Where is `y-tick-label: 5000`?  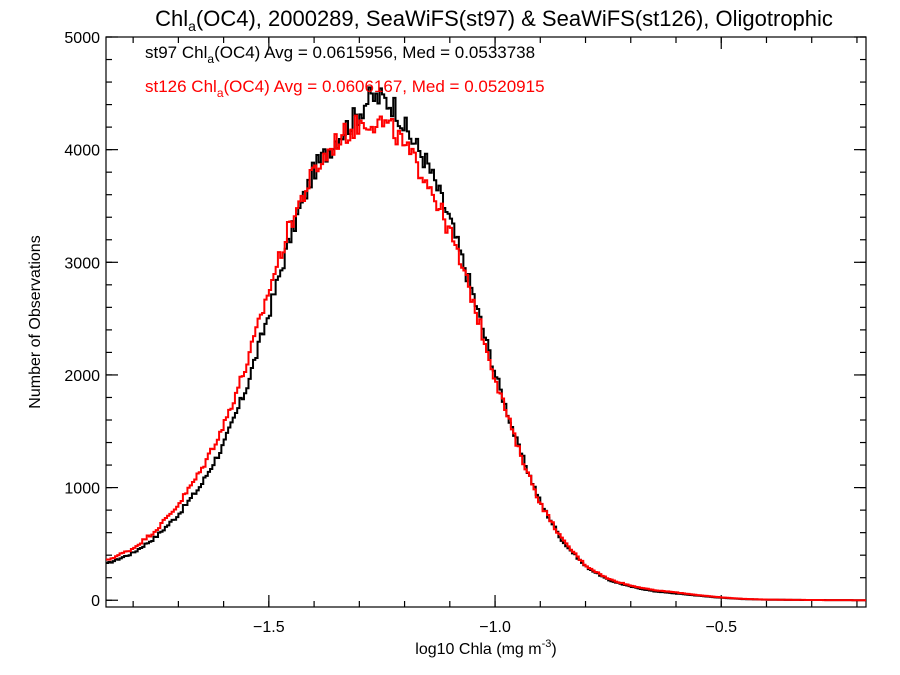 y-tick-label: 5000 is located at coordinates (82, 38).